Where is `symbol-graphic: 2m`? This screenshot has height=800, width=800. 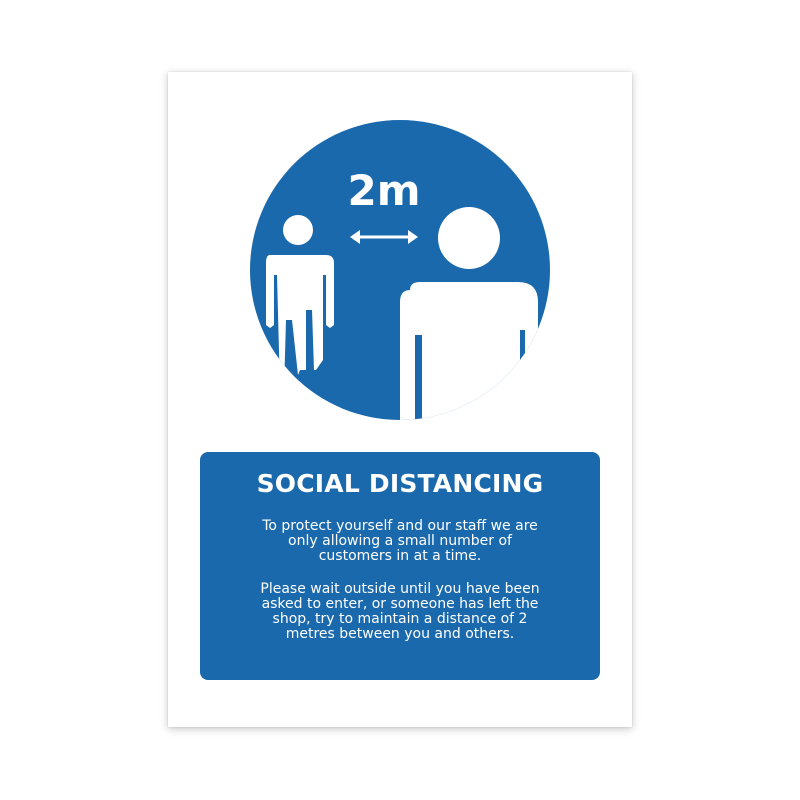 symbol-graphic: 2m is located at coordinates (400, 270).